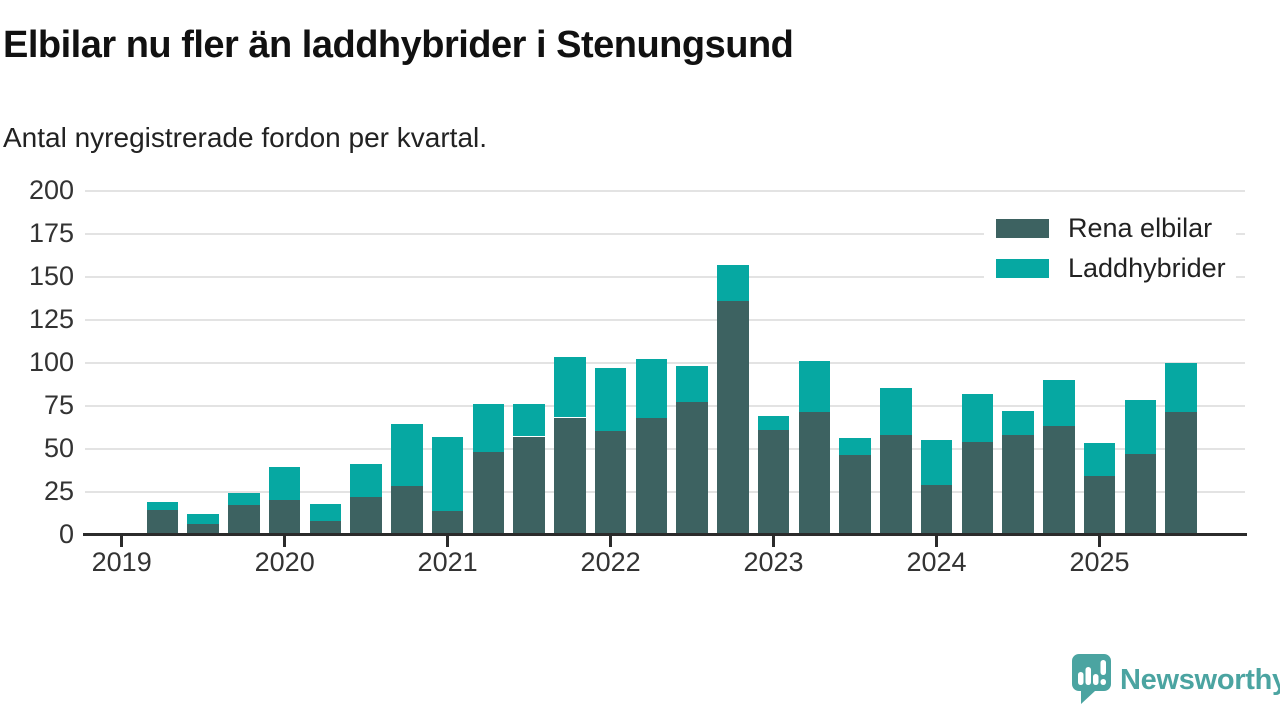 Image resolution: width=1280 pixels, height=720 pixels. I want to click on x-axis-tick-2024, so click(936, 541).